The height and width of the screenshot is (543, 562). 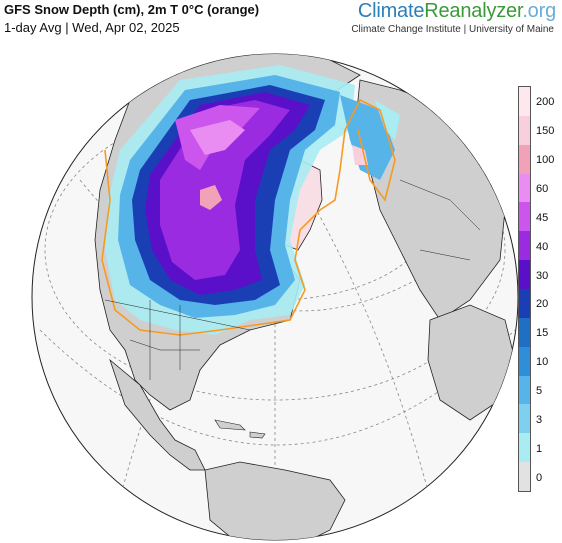 What do you see at coordinates (240, 429) in the screenshot?
I see `caribbean-islands` at bounding box center [240, 429].